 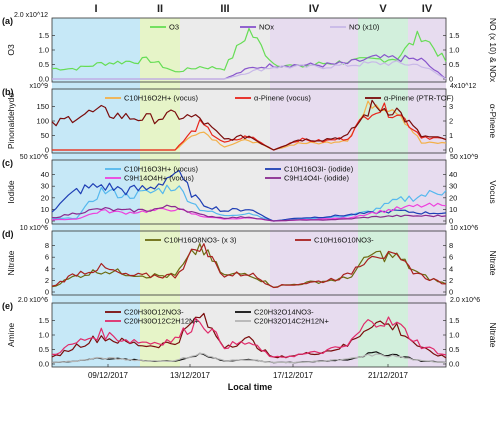 I want to click on legend-label: C9H14O4H+ (vocus), so click(x=159, y=178).